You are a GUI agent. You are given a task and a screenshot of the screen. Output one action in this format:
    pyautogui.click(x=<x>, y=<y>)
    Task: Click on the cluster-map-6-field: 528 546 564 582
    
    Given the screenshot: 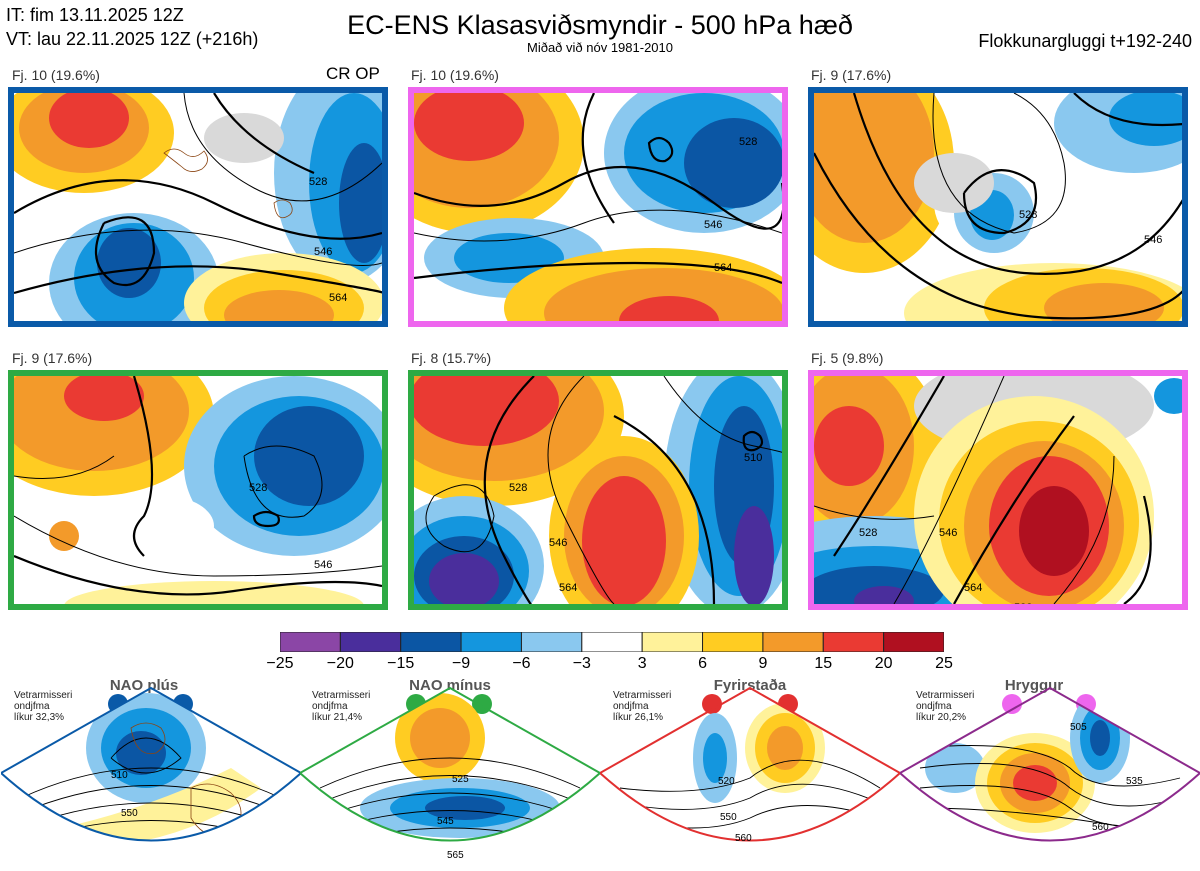 What is the action you would take?
    pyautogui.click(x=998, y=490)
    